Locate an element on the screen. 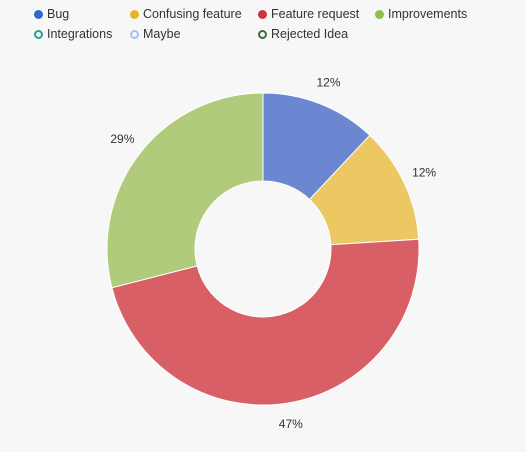  legend-item-confusing-feature: Confusing feature is located at coordinates (186, 14).